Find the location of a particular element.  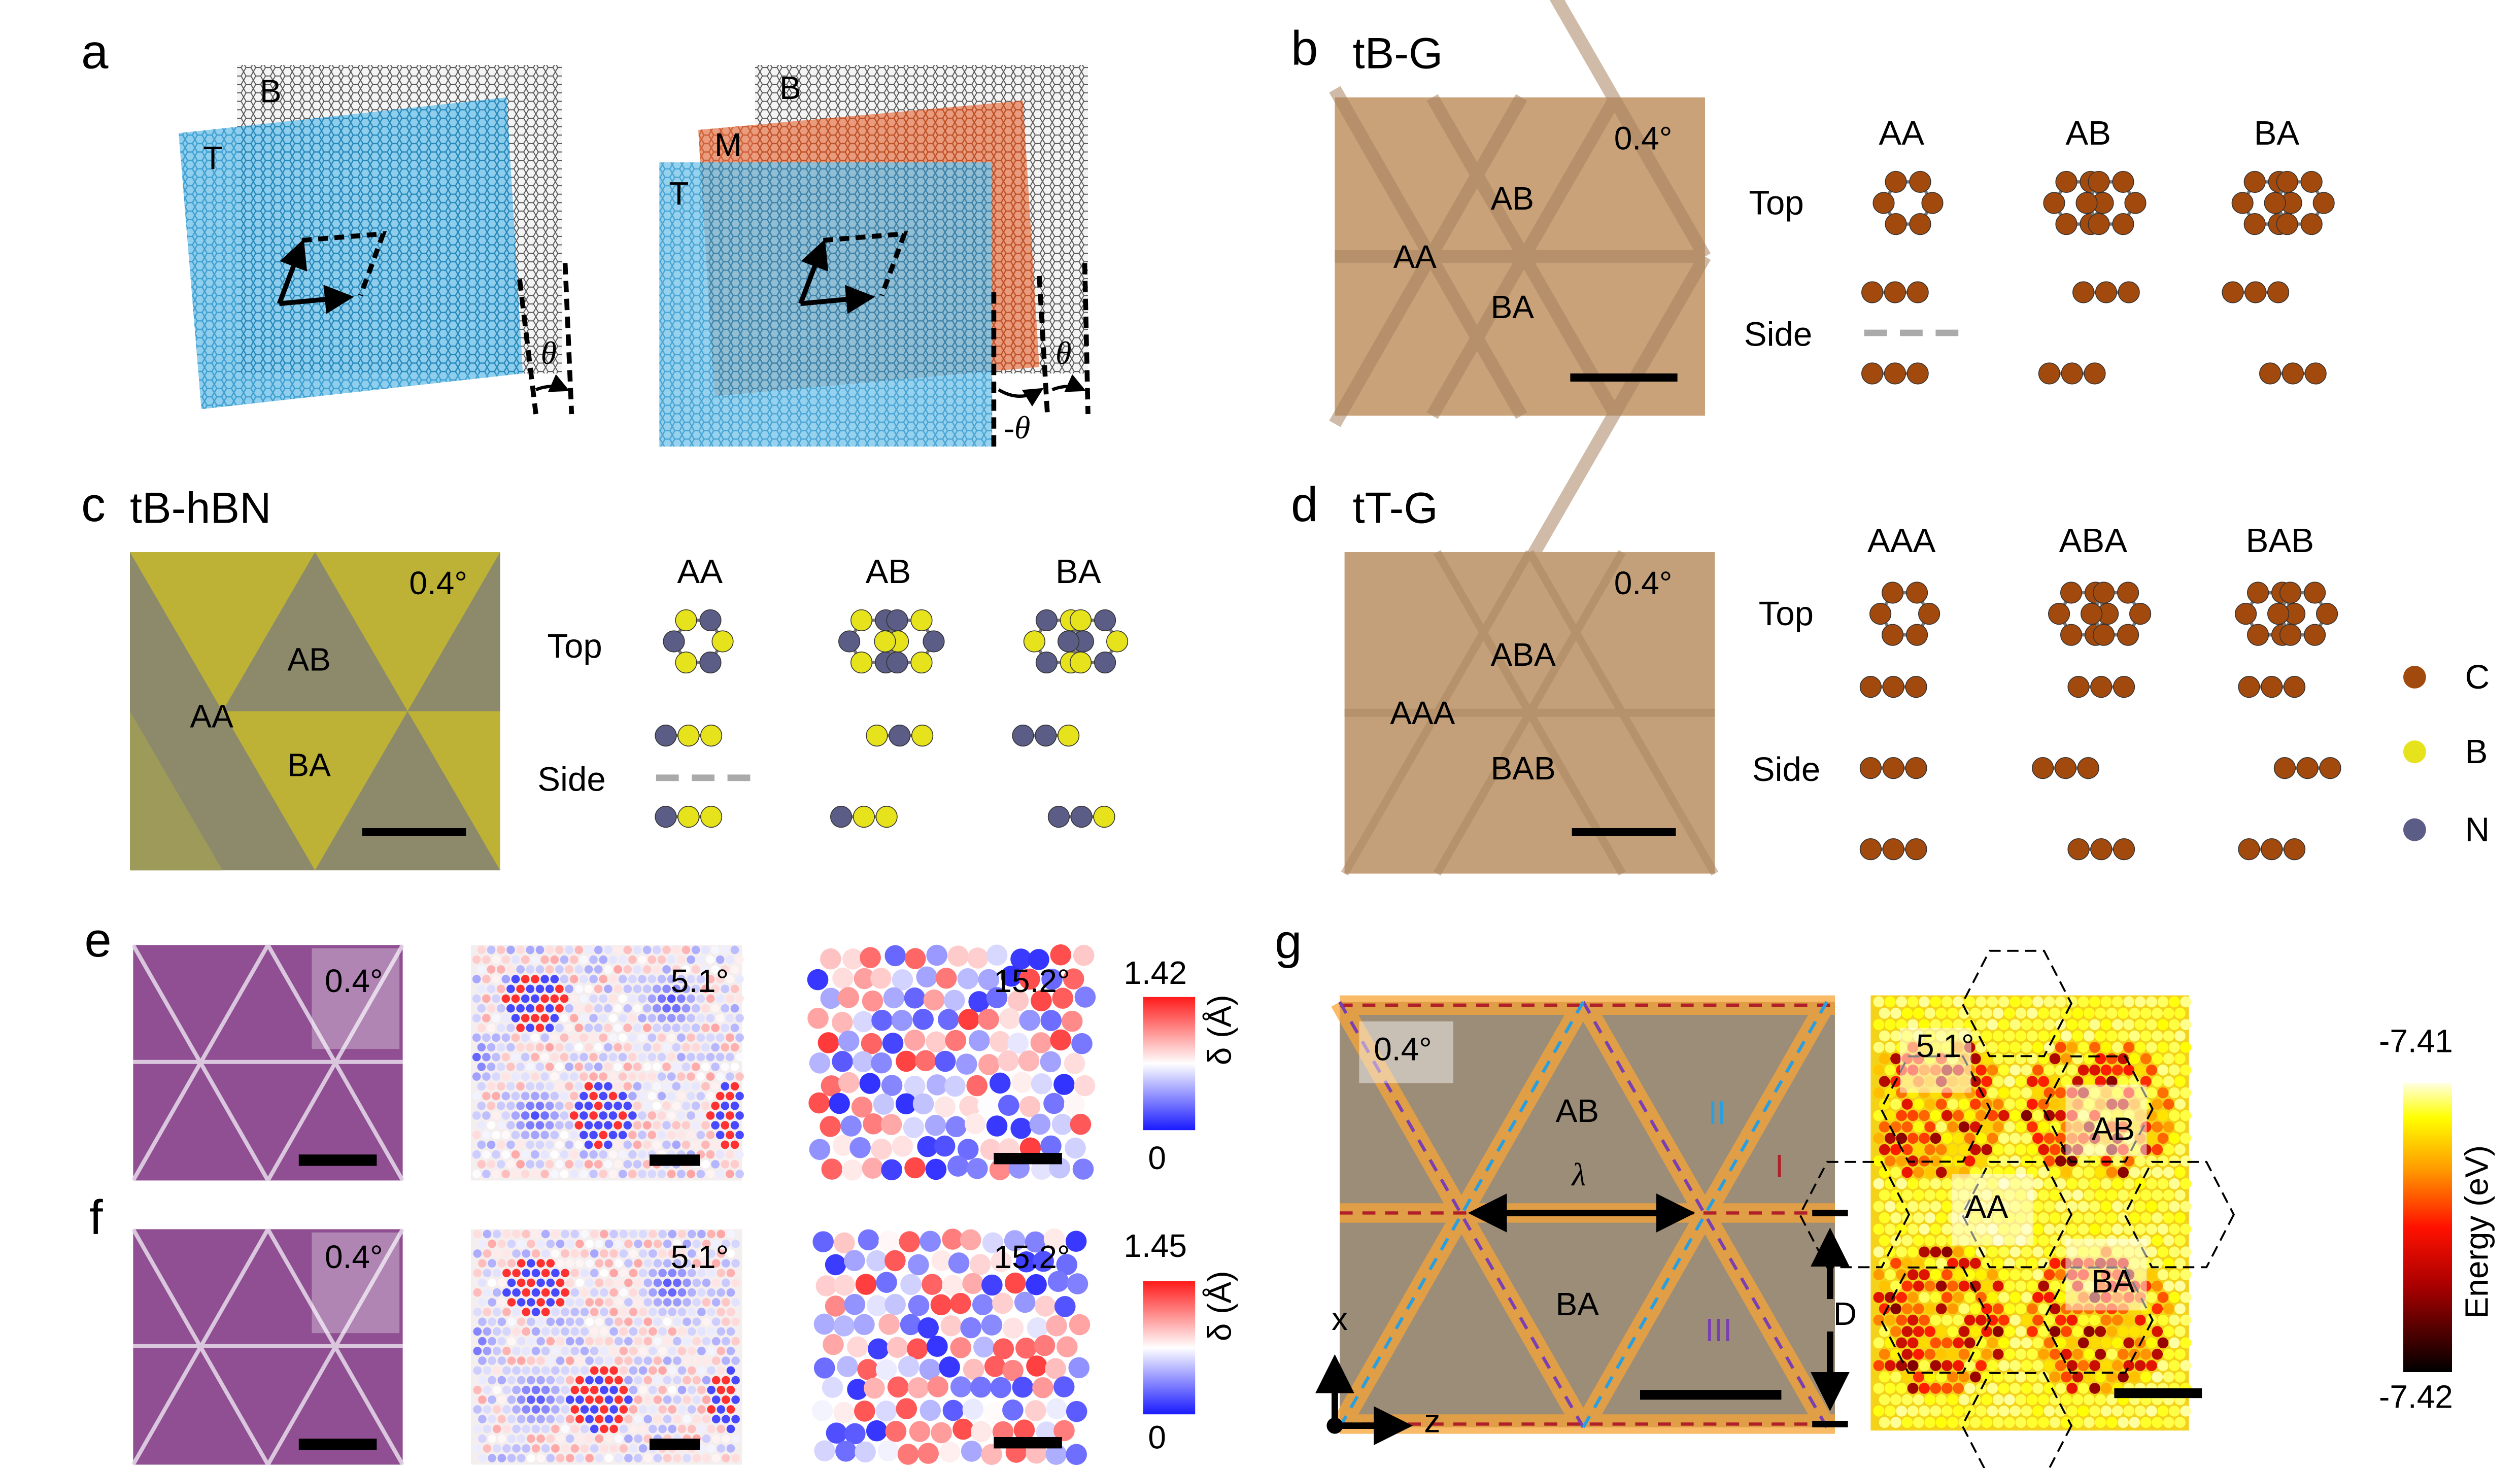

panel-title-d: tT-G is located at coordinates (1395, 508).